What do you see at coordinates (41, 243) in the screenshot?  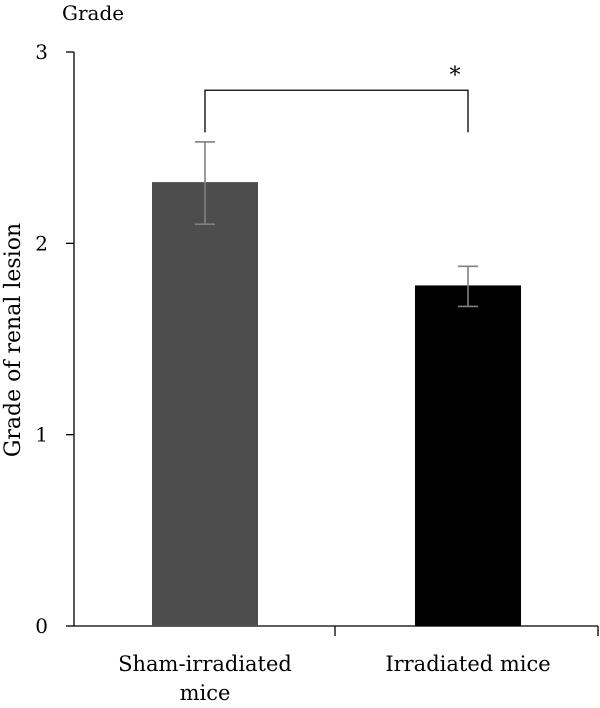 I see `y-tick-label: 2` at bounding box center [41, 243].